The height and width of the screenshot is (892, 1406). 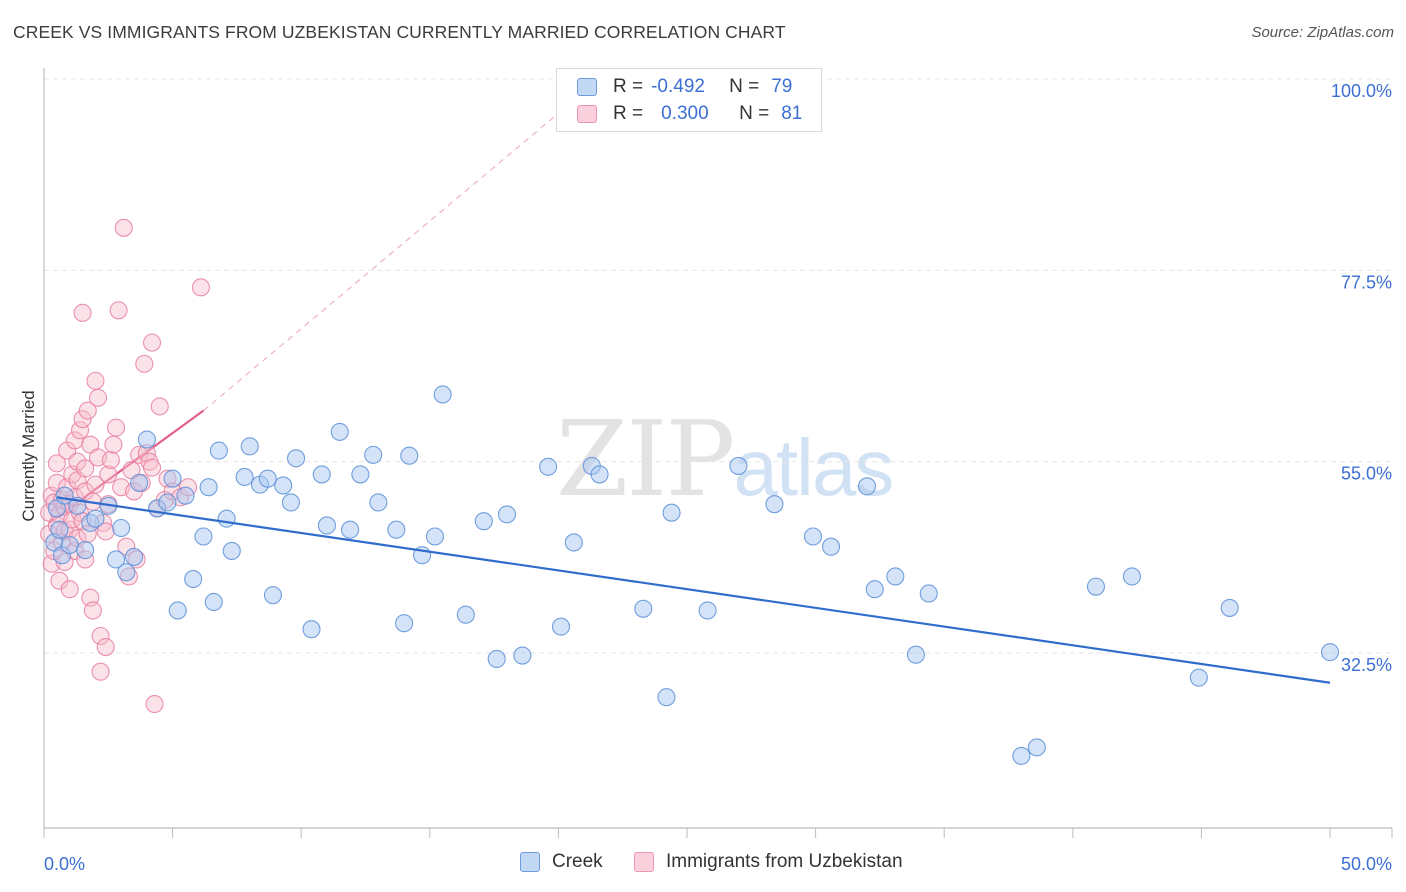 I want to click on legend-row-uzbek: R = 0.300 N = 81, so click(x=689, y=114).